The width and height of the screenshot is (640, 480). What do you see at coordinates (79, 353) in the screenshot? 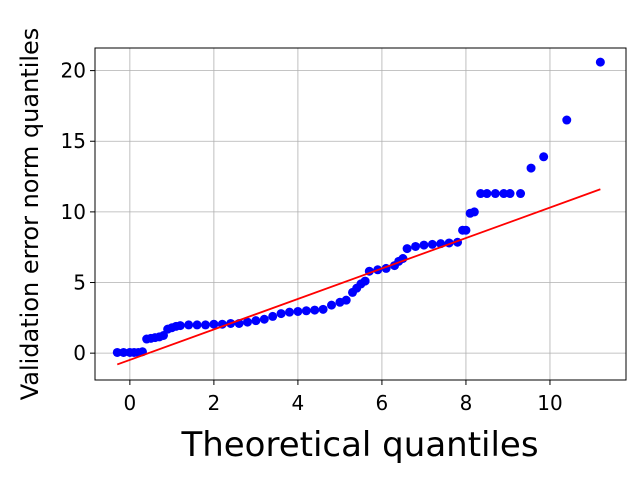
I see `y-tick-label: 0` at bounding box center [79, 353].